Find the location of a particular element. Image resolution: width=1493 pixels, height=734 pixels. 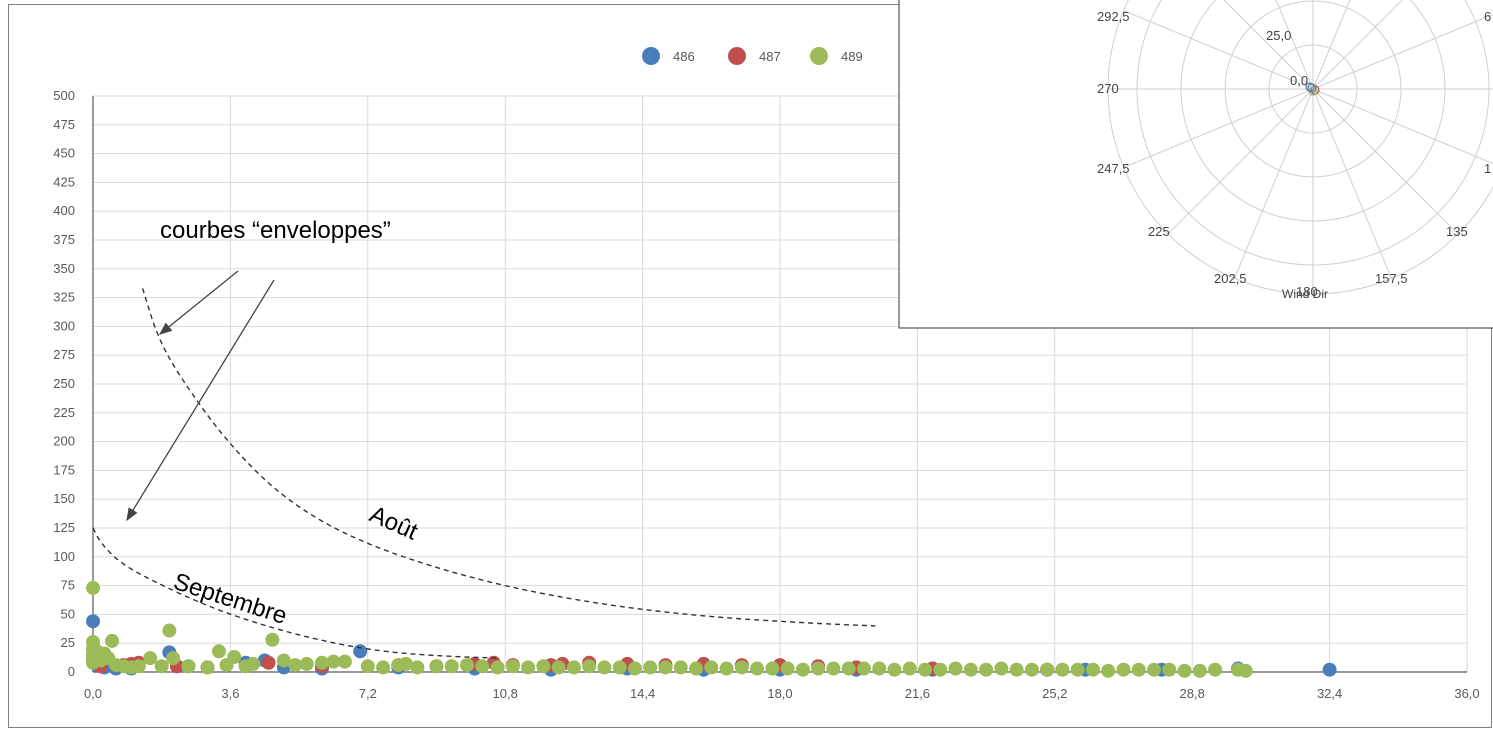

polar-grid is located at coordinates (1300, 147).